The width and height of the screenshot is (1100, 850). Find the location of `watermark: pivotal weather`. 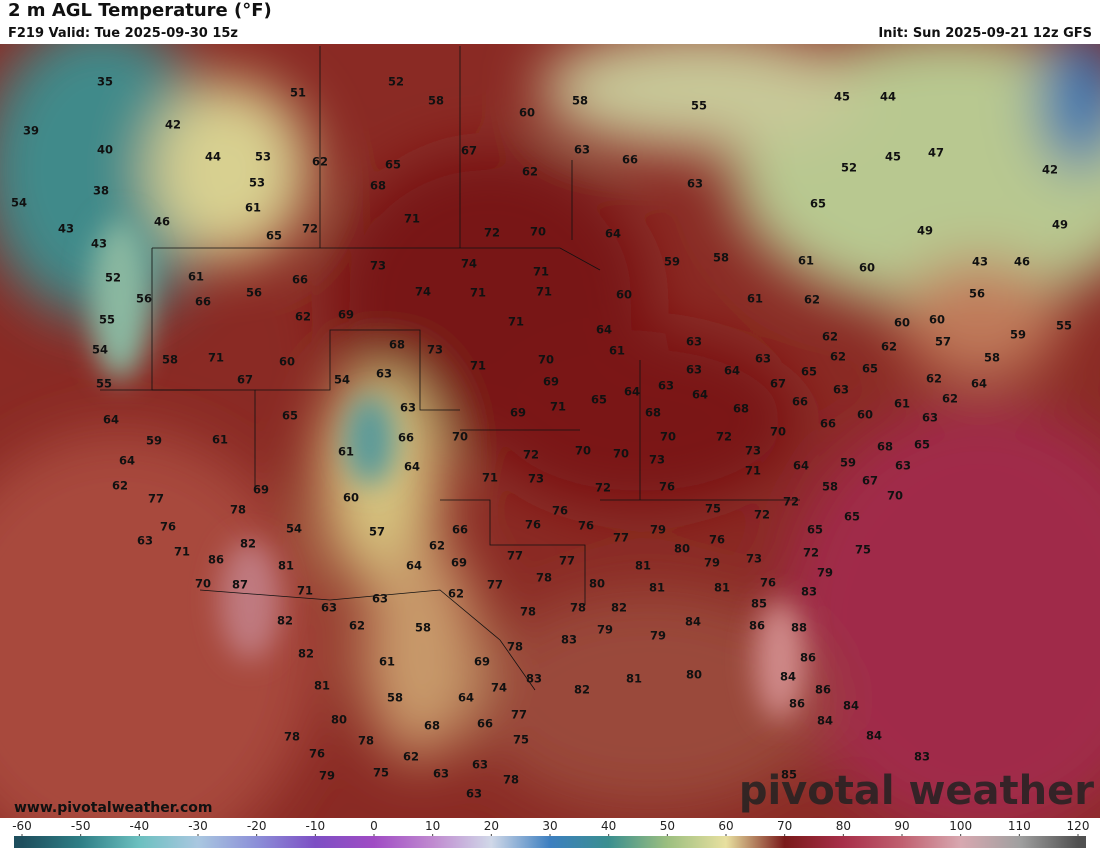

watermark: pivotal weather is located at coordinates (916, 791).